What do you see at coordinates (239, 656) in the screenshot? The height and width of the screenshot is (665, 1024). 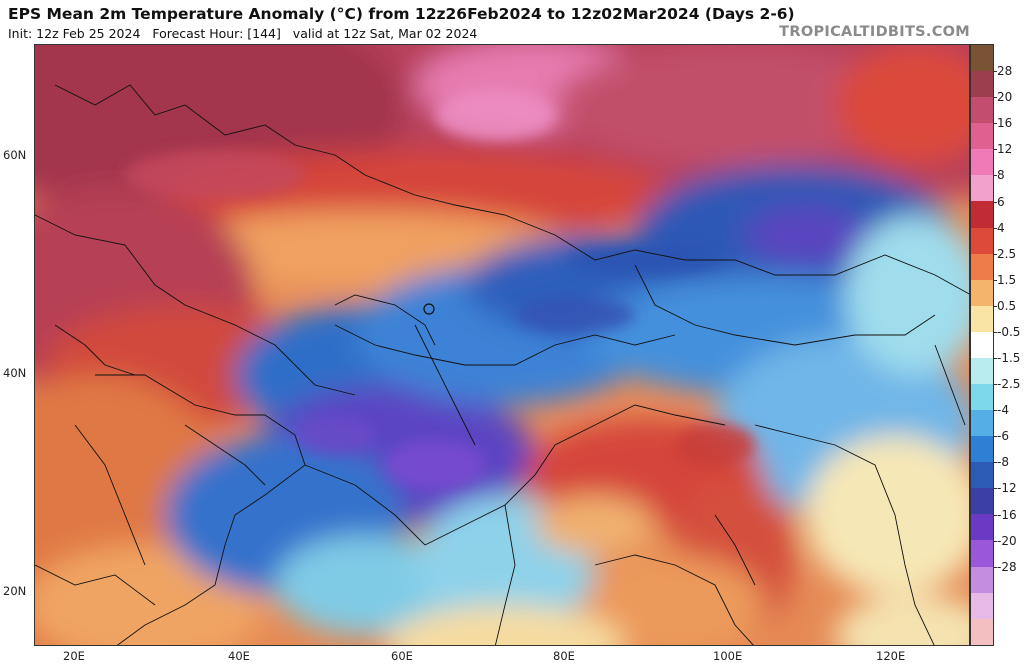 I see `lon-label-40e: 40E` at bounding box center [239, 656].